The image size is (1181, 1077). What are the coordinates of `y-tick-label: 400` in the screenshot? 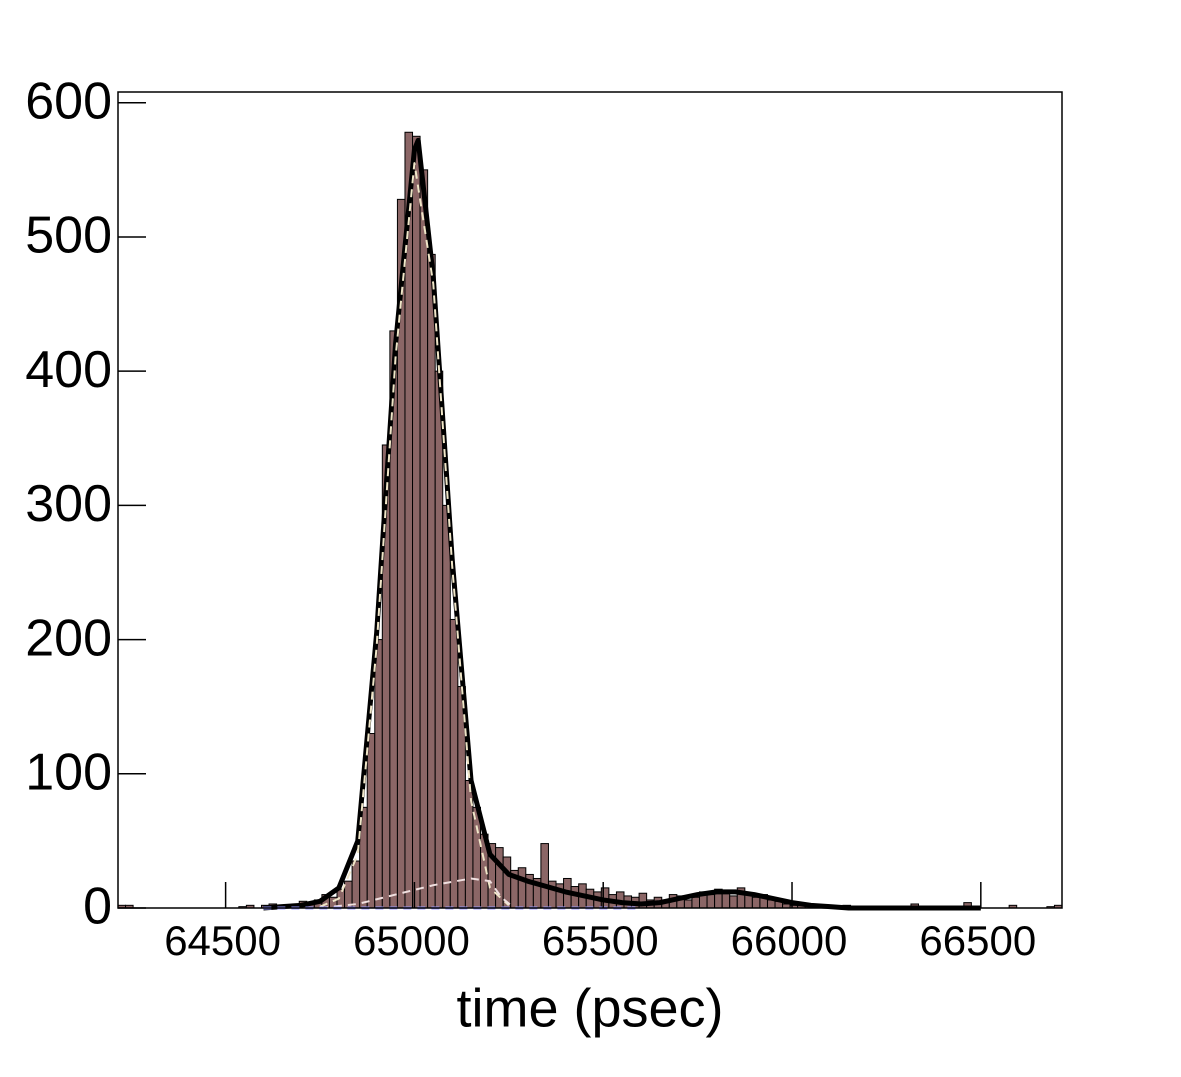 It's located at (68, 370).